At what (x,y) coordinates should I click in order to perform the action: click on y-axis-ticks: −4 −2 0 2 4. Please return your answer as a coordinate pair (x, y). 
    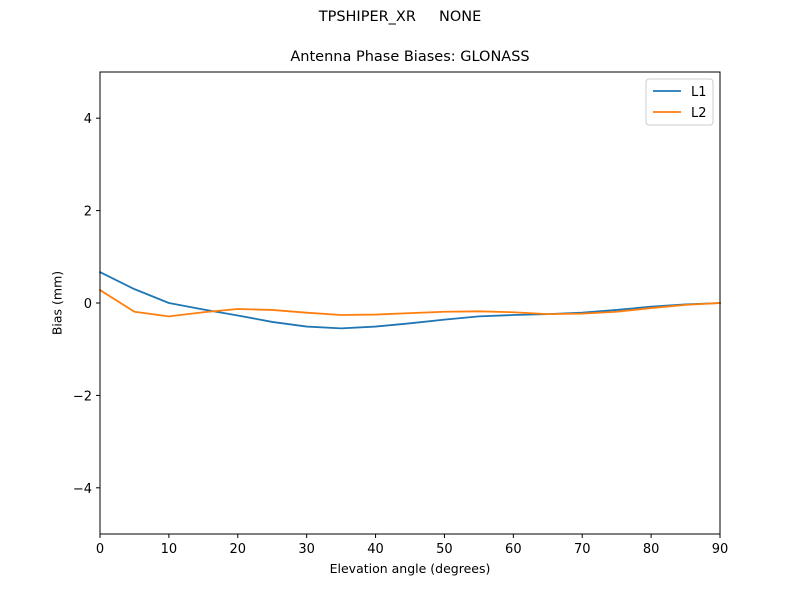
    Looking at the image, I should click on (86, 304).